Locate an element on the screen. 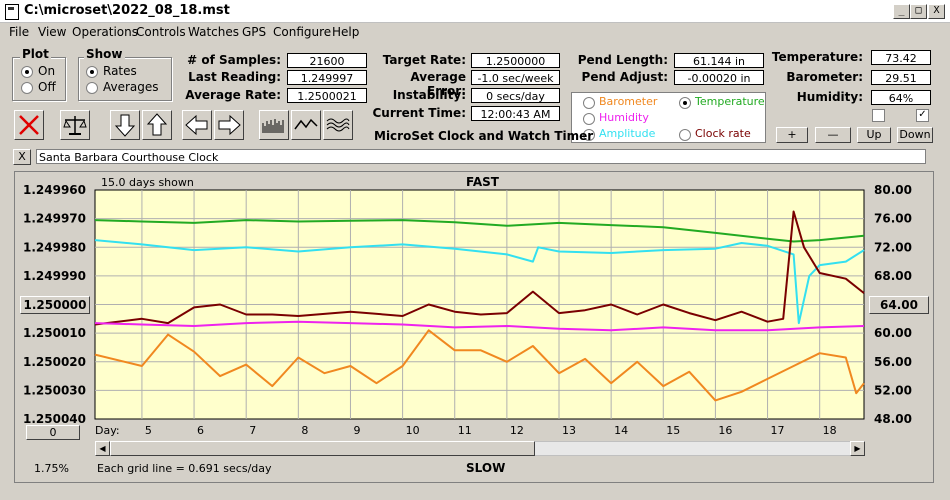  left-arrow-button is located at coordinates (197, 125).